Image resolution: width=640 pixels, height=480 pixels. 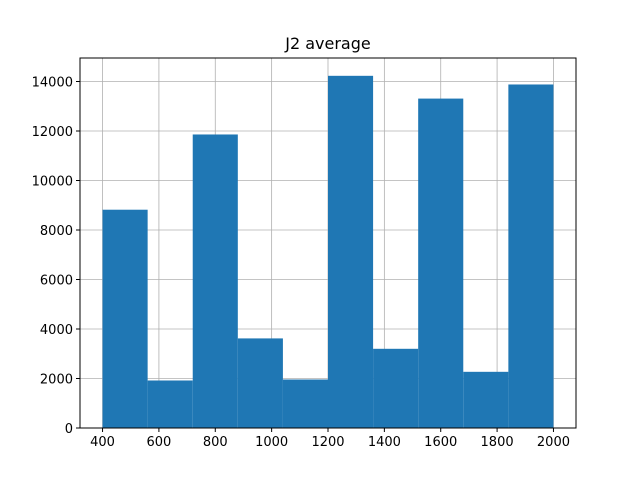 What do you see at coordinates (158, 442) in the screenshot?
I see `x-tick-label: 600` at bounding box center [158, 442].